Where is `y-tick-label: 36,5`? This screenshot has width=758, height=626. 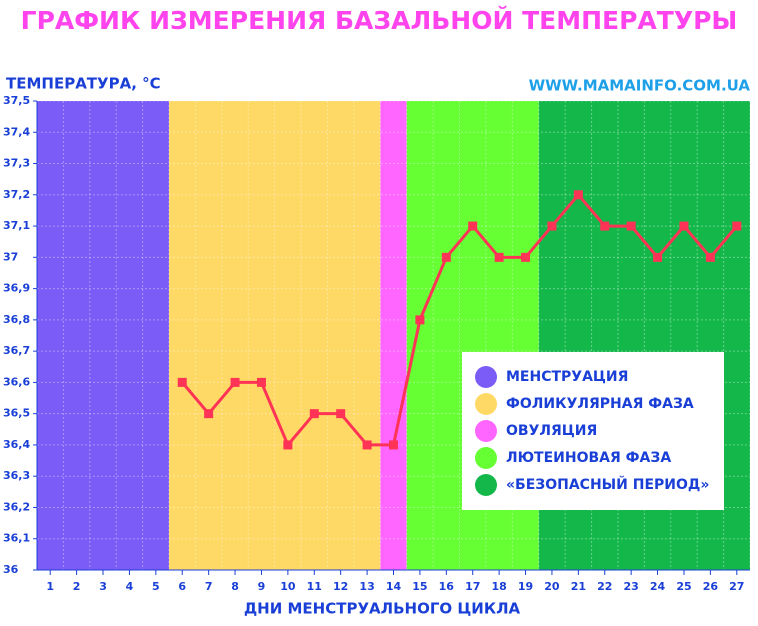 y-tick-label: 36,5 is located at coordinates (16, 413).